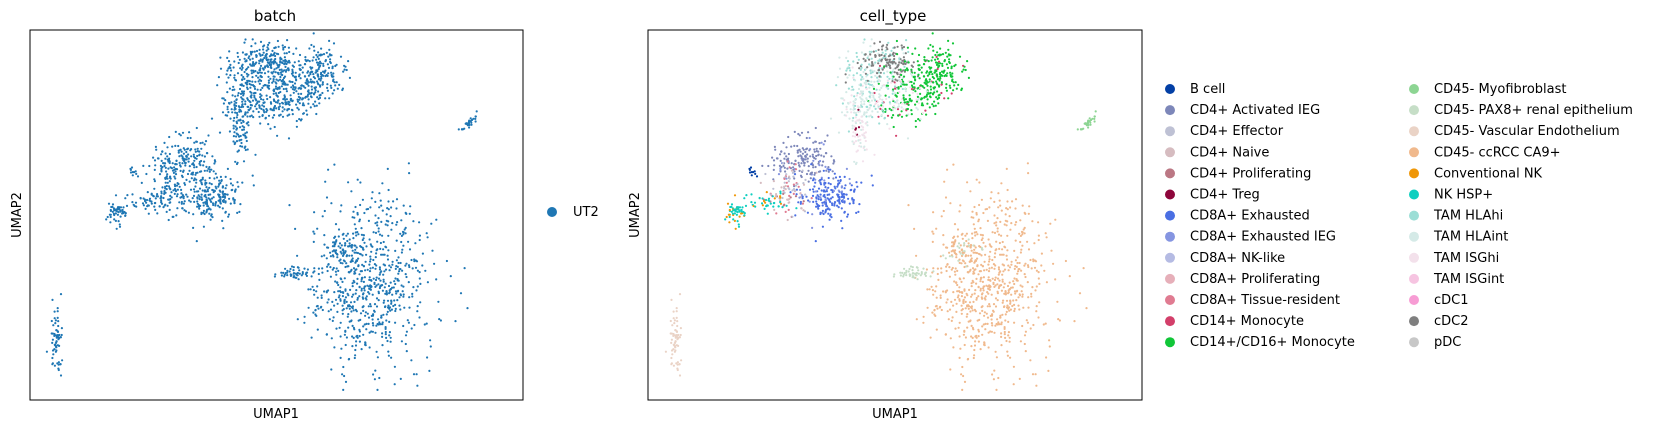 The width and height of the screenshot is (1661, 429). I want to click on cell-type-legend-label: CD45- Vascular Endothelium, so click(1527, 131).